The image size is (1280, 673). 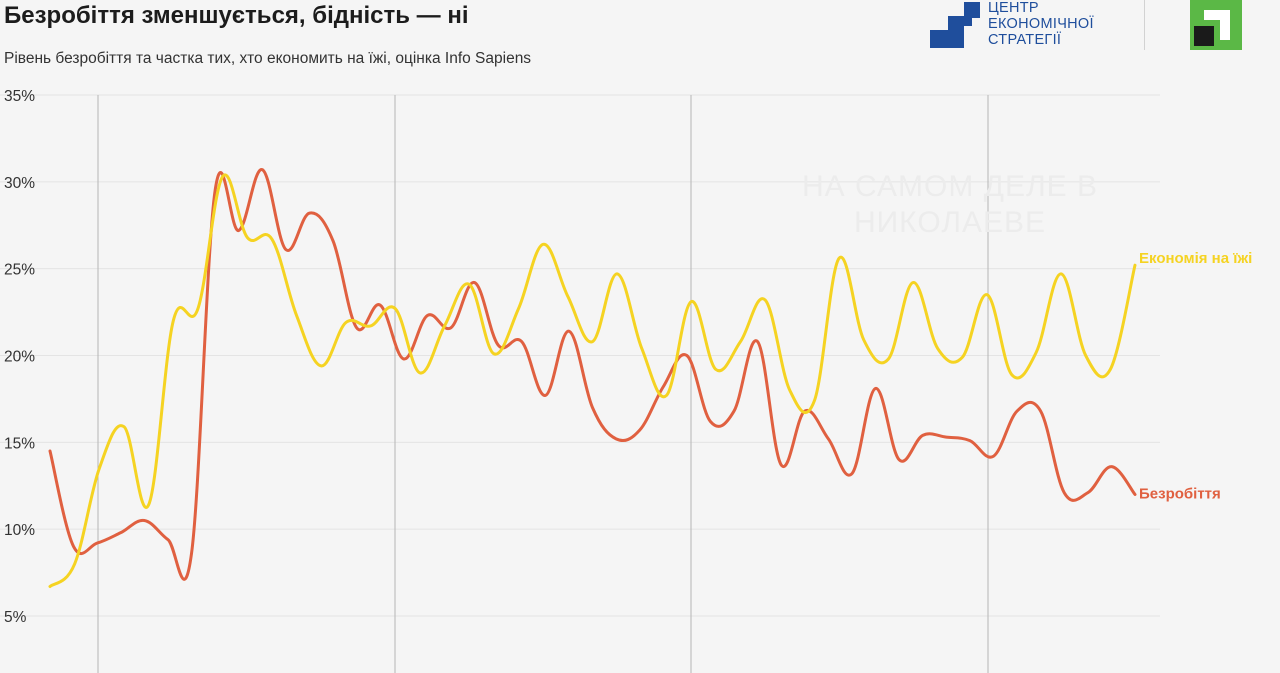 I want to click on ces-logo-text: ЦЕНТР ЕКОНОМІЧНОЇ СТРАТЕГІЇ, so click(x=1041, y=24).